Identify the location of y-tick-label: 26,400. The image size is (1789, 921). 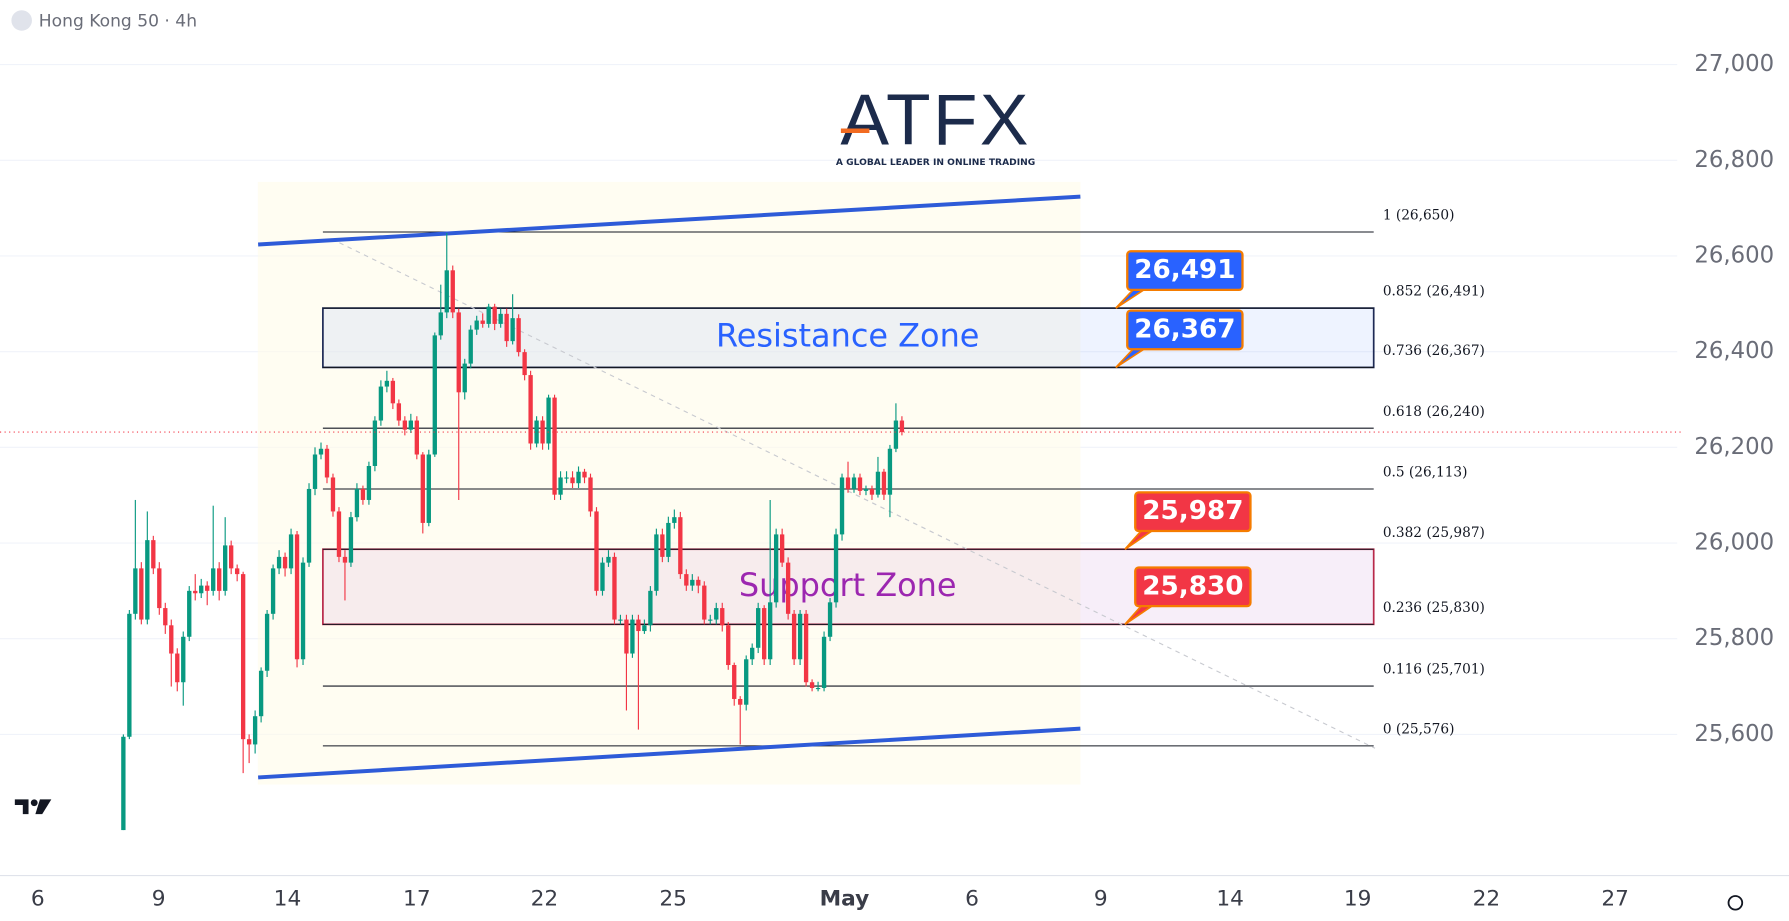
(1734, 351).